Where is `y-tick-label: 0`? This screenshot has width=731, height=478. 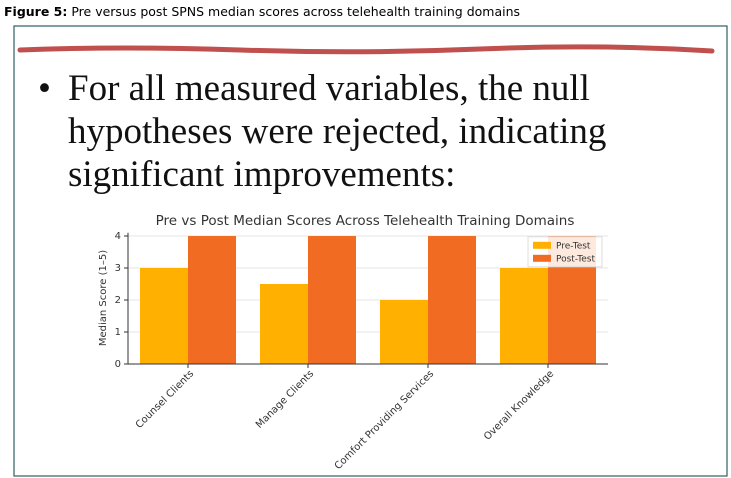
y-tick-label: 0 is located at coordinates (118, 364).